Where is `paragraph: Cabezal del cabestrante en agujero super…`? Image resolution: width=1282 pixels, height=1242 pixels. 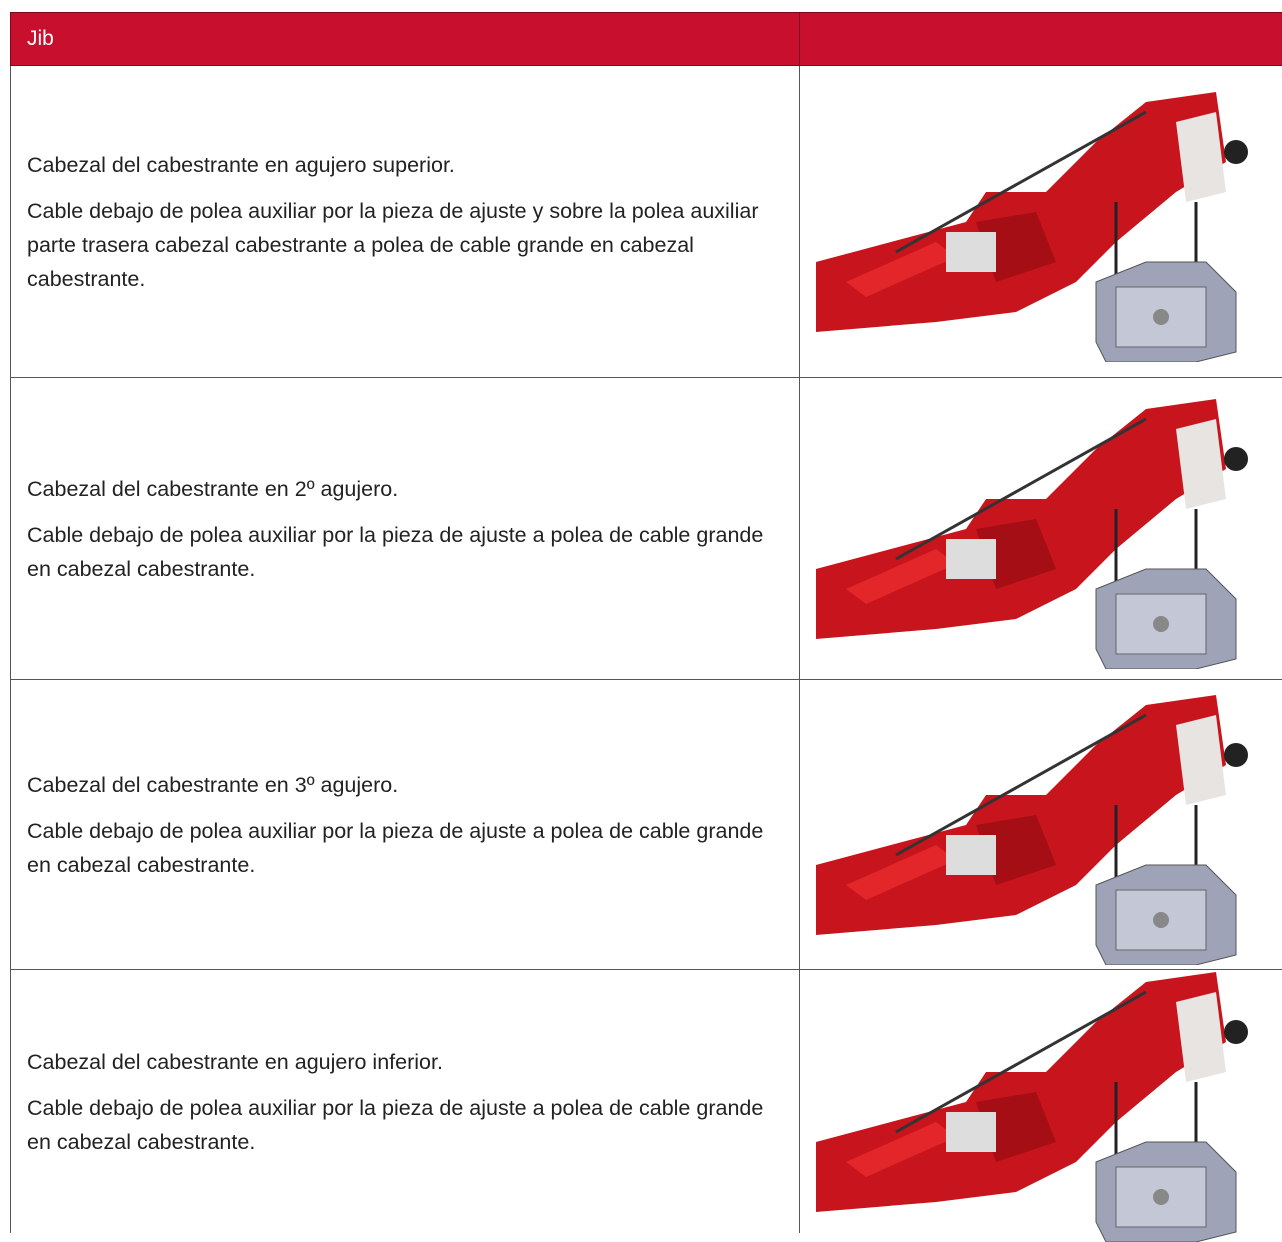 paragraph: Cabezal del cabestrante en agujero super… is located at coordinates (241, 164).